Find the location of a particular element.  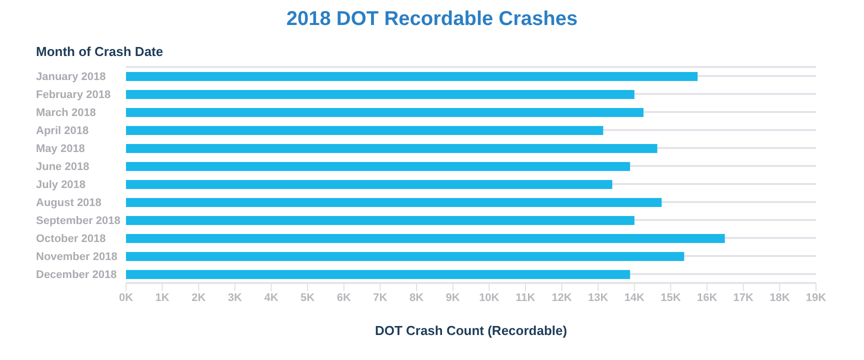

x-tick-label: 13K is located at coordinates (598, 298).